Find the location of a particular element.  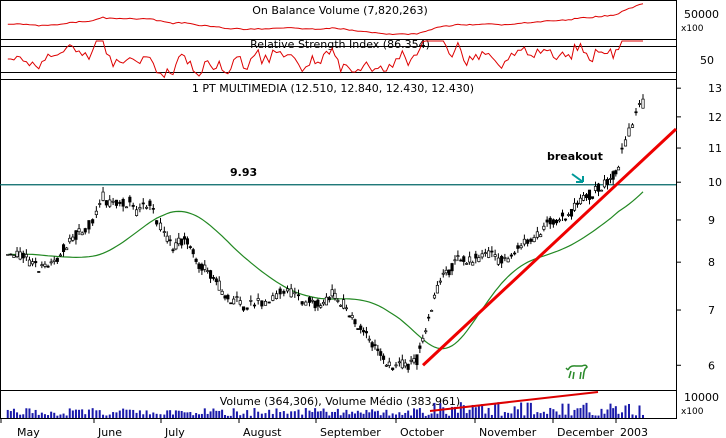

price-tick-label: 11 is located at coordinates (715, 148).